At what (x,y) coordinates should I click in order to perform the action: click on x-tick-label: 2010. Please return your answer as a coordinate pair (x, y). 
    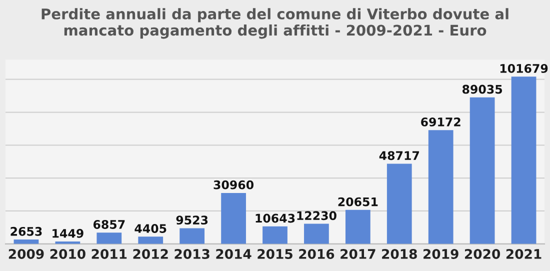
    Looking at the image, I should click on (68, 253).